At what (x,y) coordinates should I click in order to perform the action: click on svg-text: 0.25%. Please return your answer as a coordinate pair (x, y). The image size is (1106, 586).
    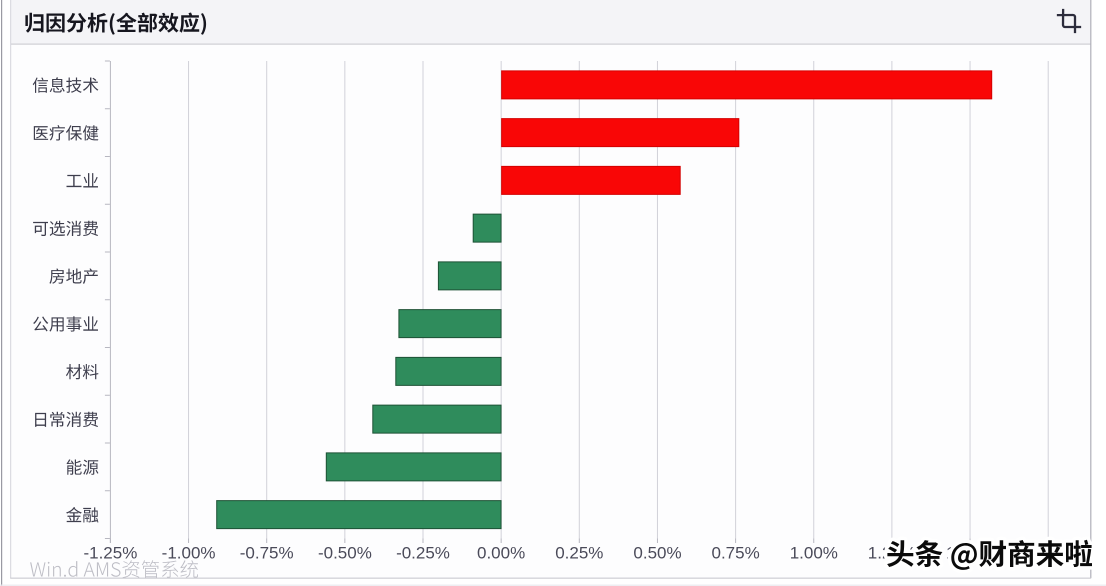
    Looking at the image, I should click on (579, 553).